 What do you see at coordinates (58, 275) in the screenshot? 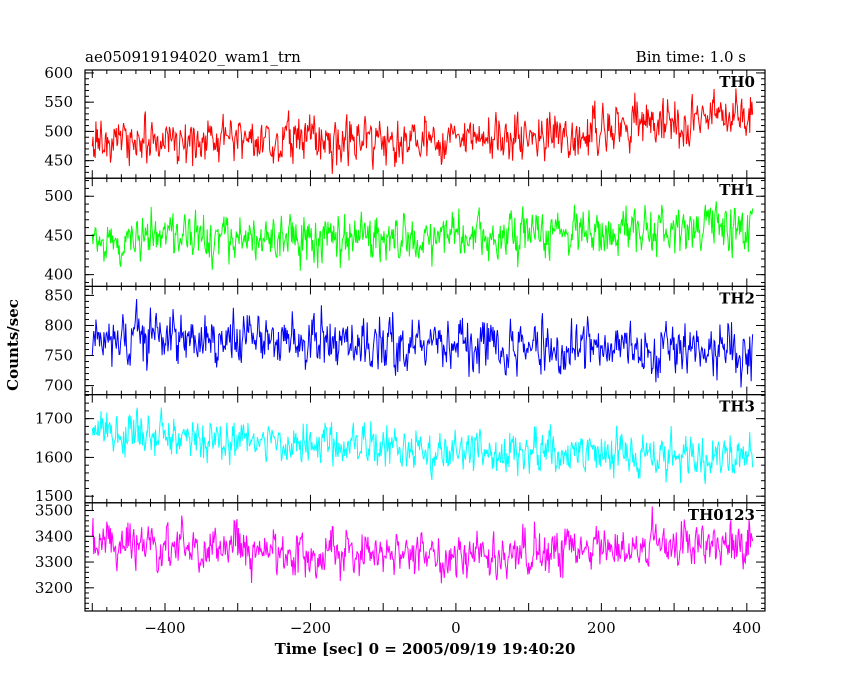
I see `y-tick-label: 400` at bounding box center [58, 275].